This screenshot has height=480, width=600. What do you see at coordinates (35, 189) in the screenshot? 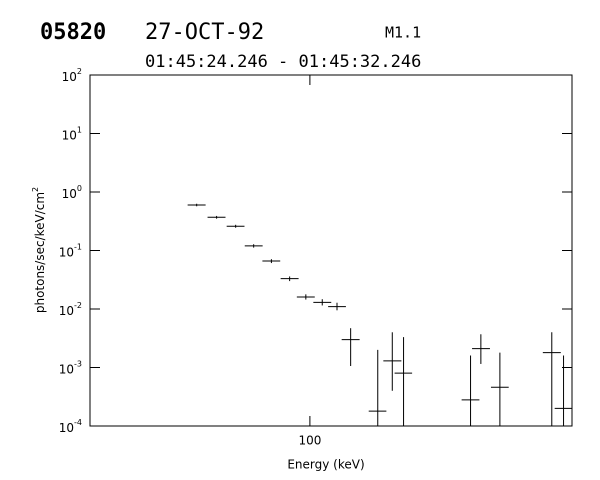
I see `y-axis-label-sup: 2` at bounding box center [35, 189].